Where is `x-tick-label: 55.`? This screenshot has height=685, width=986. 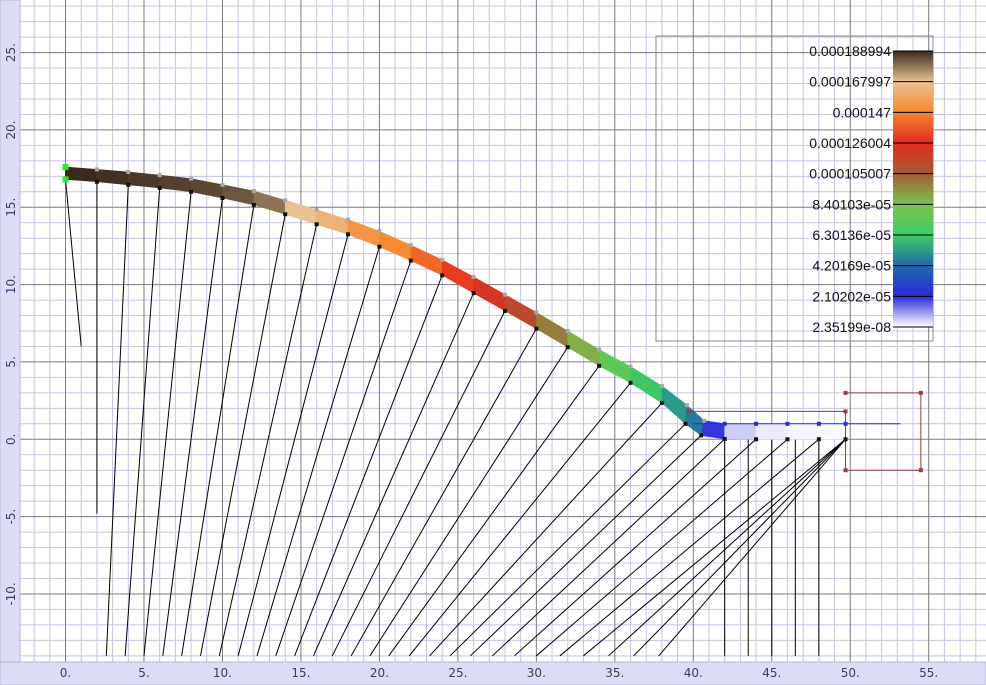 x-tick-label: 55. is located at coordinates (928, 673).